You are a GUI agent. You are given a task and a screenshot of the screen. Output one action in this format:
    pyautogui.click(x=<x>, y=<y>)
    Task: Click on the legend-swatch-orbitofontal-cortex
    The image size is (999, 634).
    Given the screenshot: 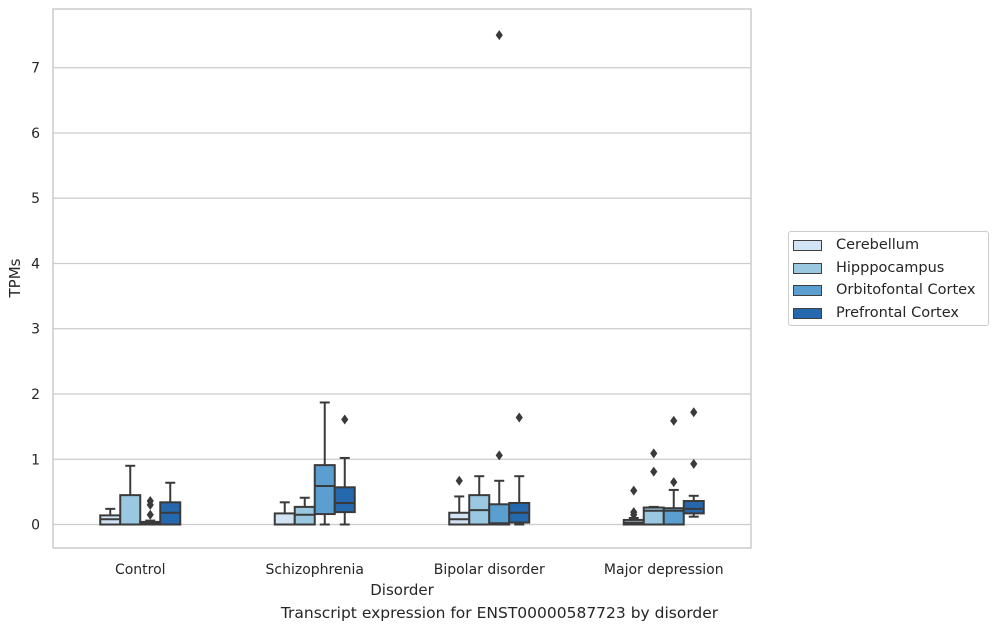 What is the action you would take?
    pyautogui.click(x=807, y=290)
    